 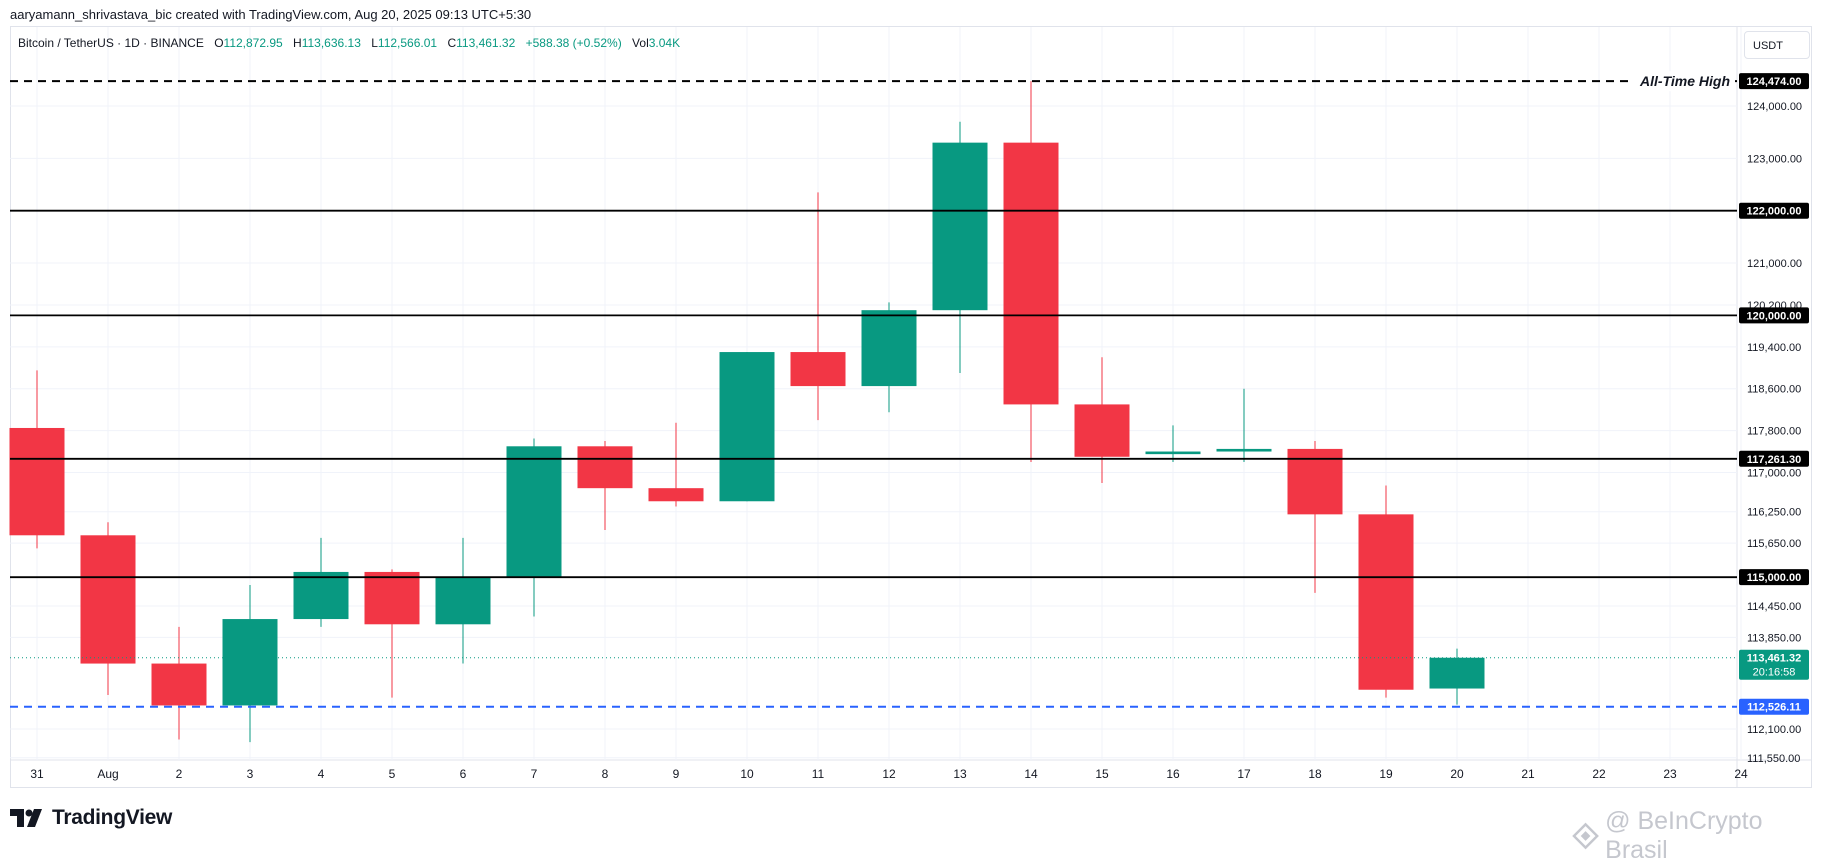 I want to click on high-label: H, so click(x=297, y=43).